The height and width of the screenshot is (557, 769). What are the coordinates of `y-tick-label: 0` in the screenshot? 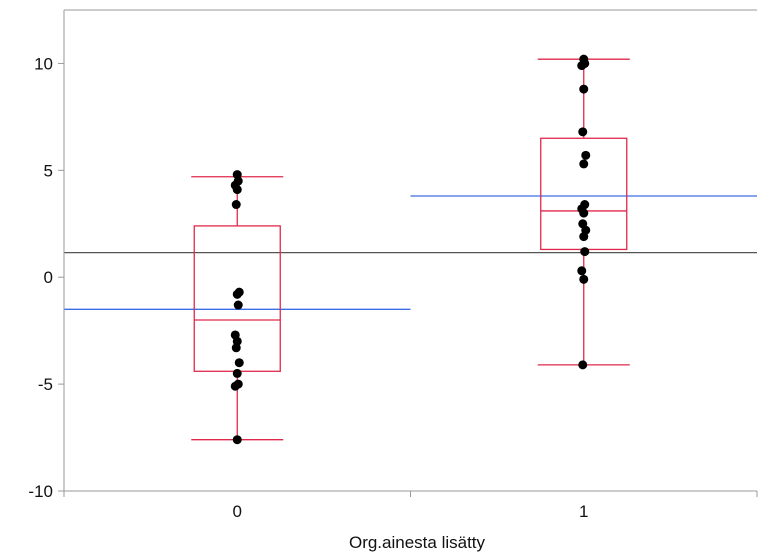 It's located at (48, 277).